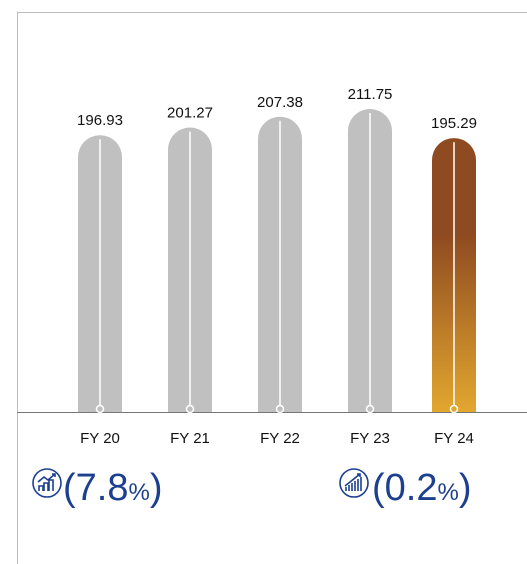  I want to click on category-label: FY 23, so click(370, 438).